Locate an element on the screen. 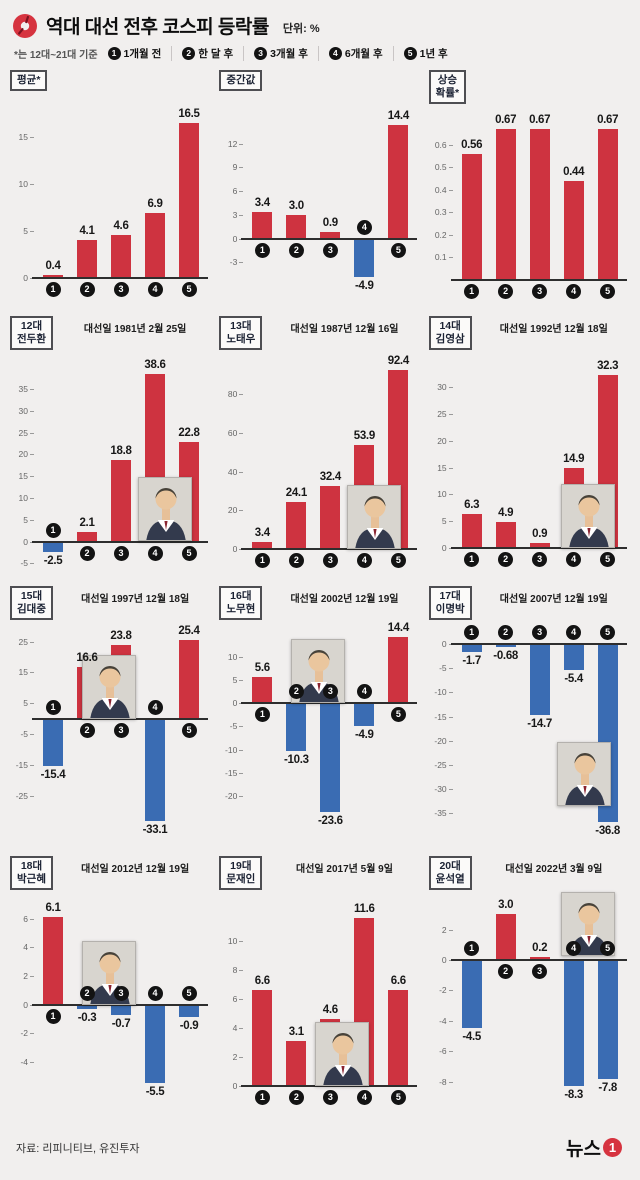  bar-value-label: 0.9 is located at coordinates (330, 222).